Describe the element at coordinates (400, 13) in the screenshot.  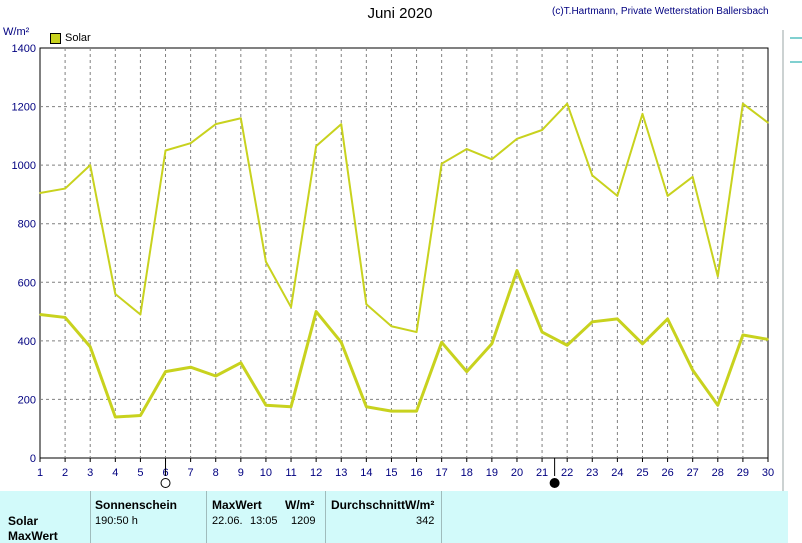
I see `chart-title: Juni 2020` at that location.